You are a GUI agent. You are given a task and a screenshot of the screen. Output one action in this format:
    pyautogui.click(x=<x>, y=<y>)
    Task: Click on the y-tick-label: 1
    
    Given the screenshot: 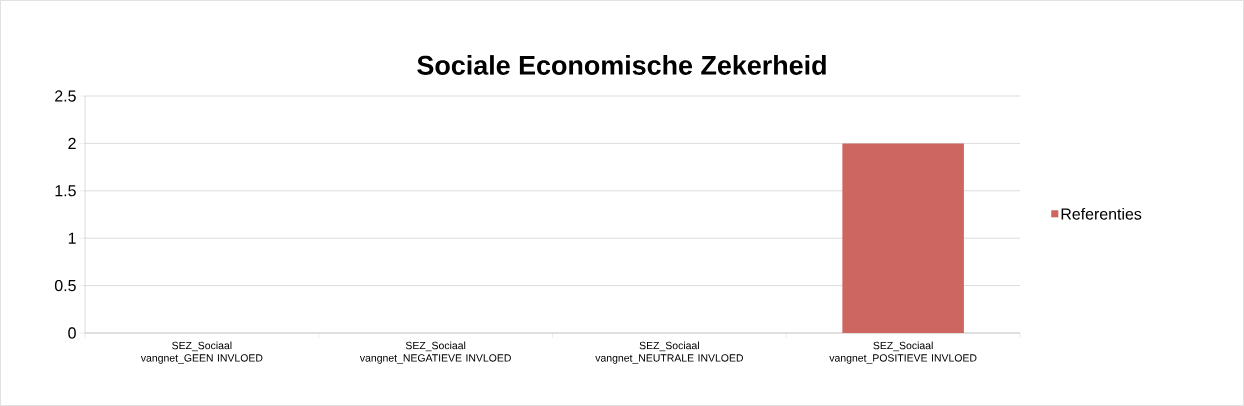 What is the action you would take?
    pyautogui.click(x=72, y=238)
    